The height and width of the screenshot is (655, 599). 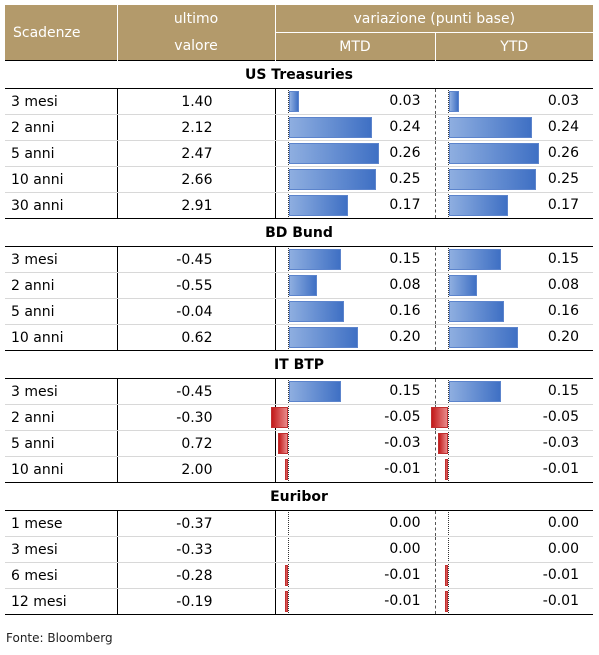 I want to click on cell-ultimo-valore: 2.47, so click(x=196, y=153).